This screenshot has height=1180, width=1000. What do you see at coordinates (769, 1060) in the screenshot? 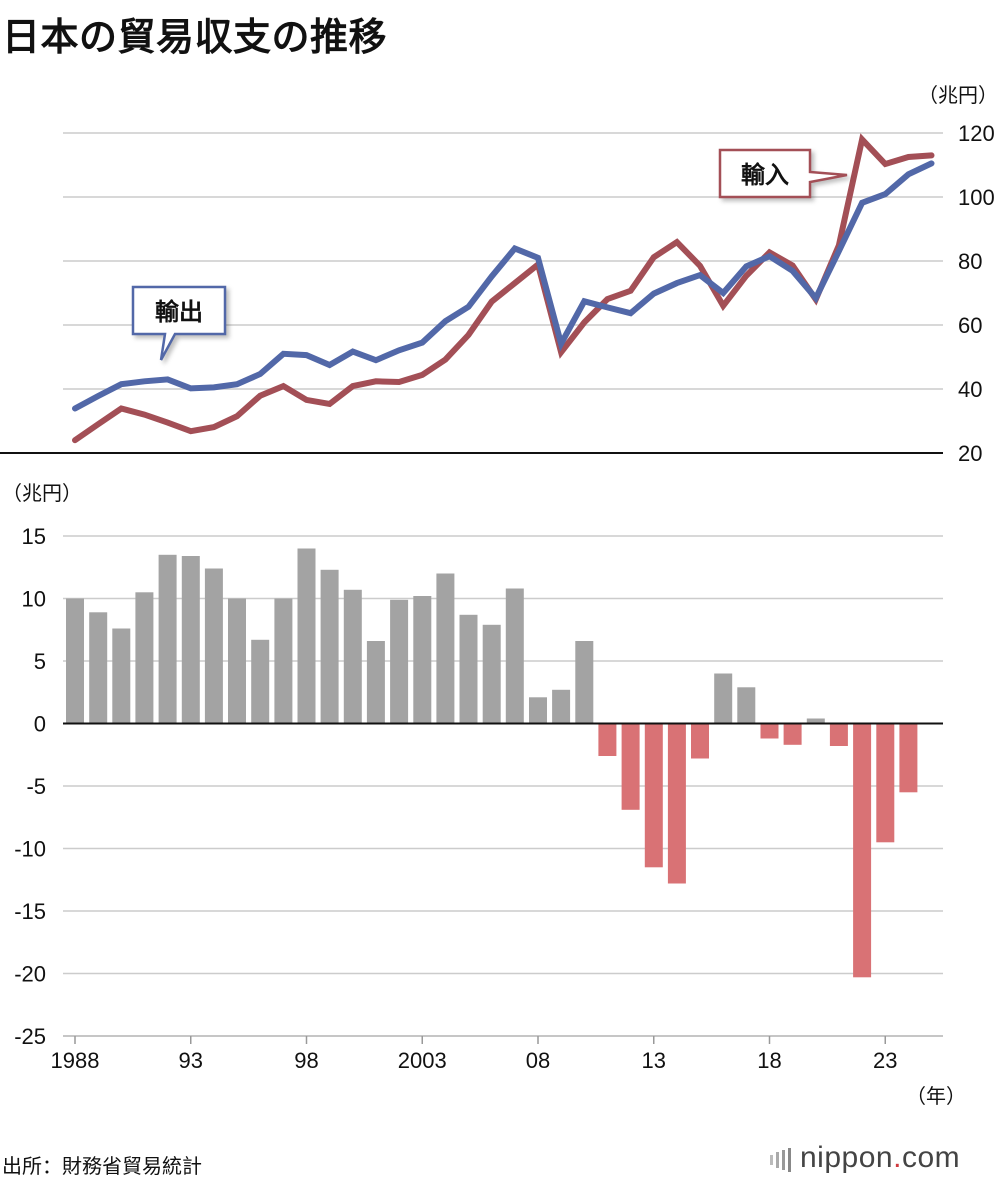
I see `x-tick-label: 18` at bounding box center [769, 1060].